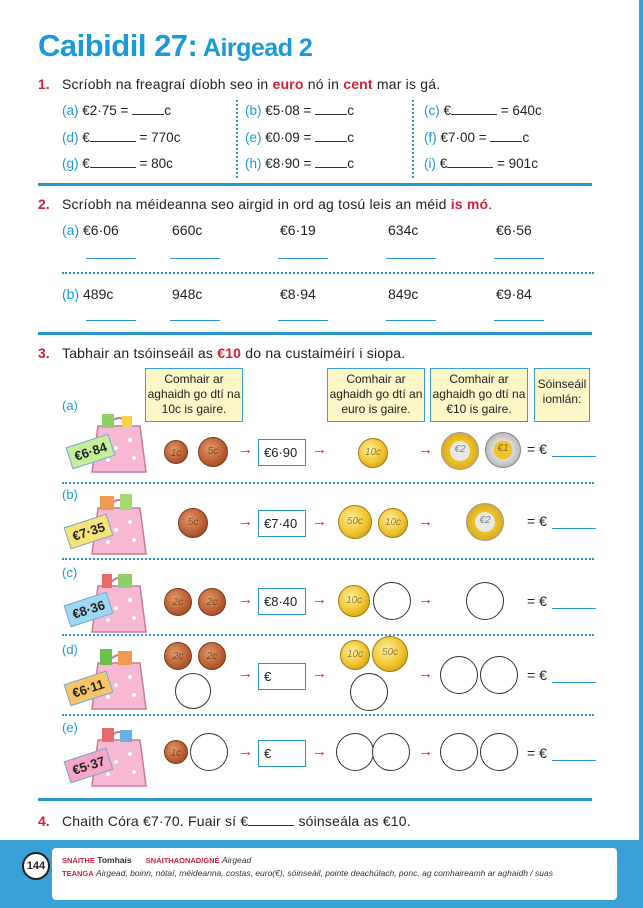  I want to click on q1-item-f: (f) €7·00 = c, so click(477, 137).